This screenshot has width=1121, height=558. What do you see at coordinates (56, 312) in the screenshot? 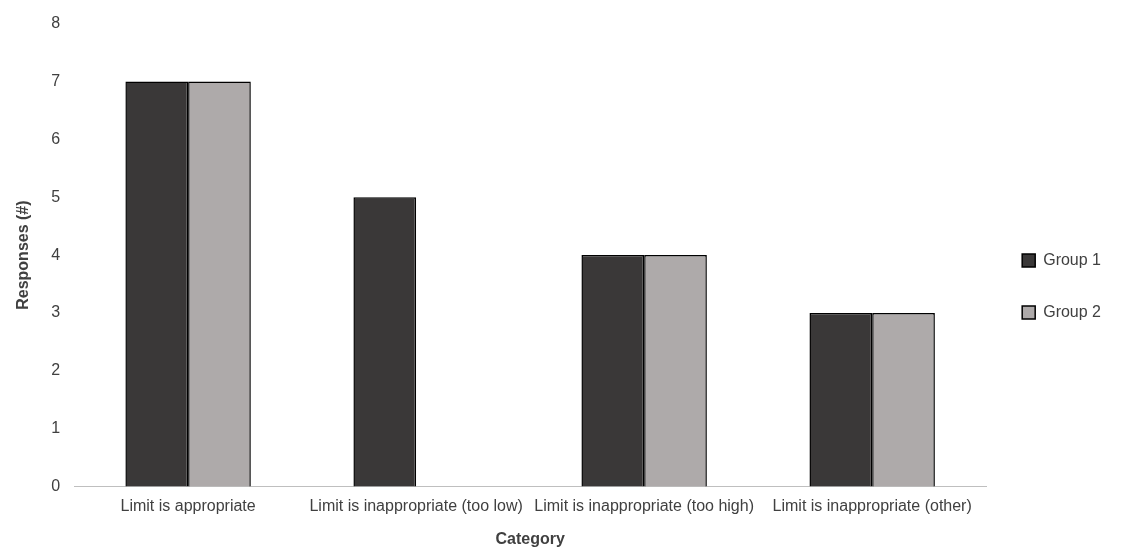
I see `y-tick-label: 3` at bounding box center [56, 312].